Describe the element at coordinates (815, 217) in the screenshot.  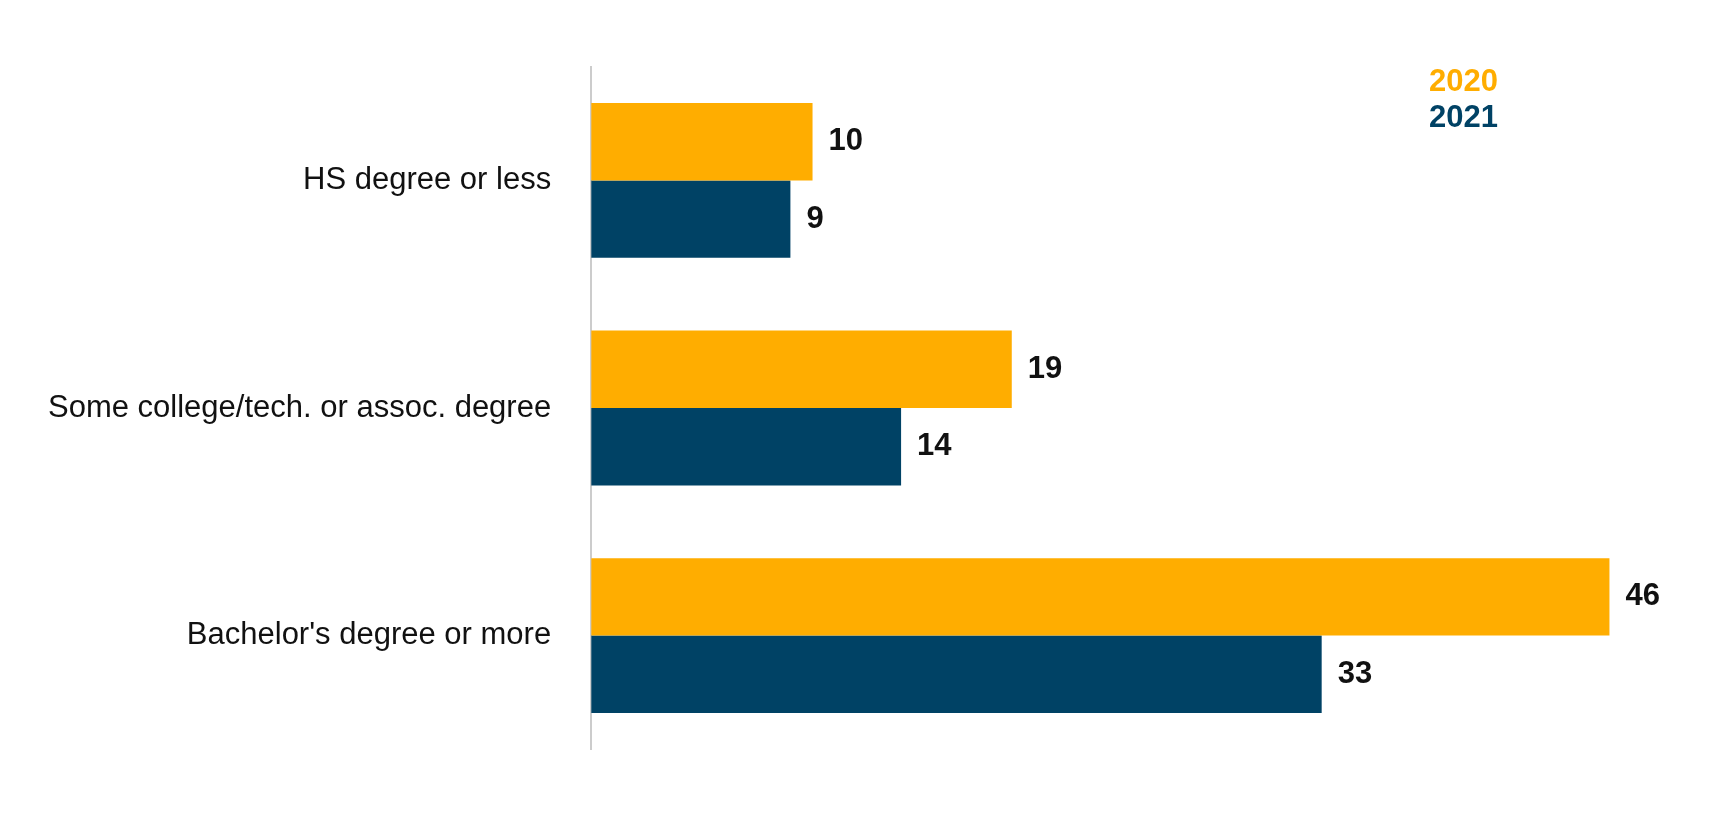
I see `data-label: 9` at that location.